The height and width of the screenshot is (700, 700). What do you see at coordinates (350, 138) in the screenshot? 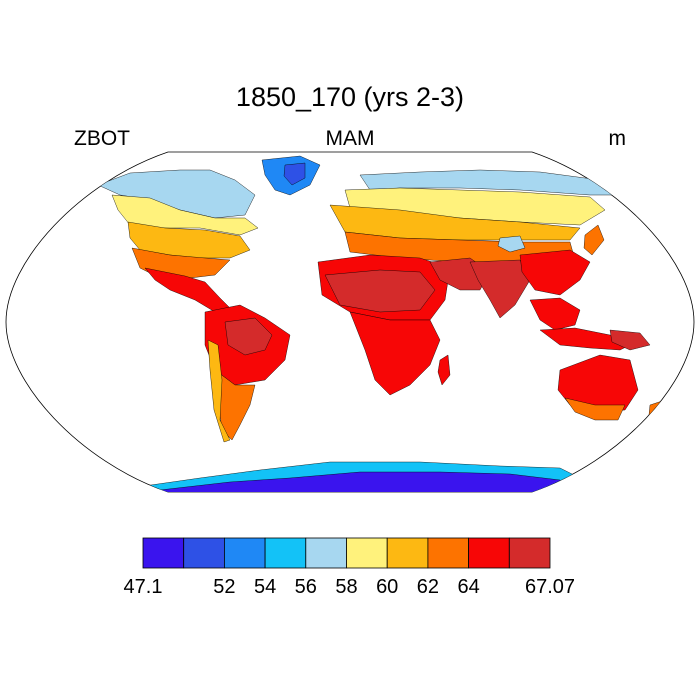
I see `season-label: MAM` at bounding box center [350, 138].